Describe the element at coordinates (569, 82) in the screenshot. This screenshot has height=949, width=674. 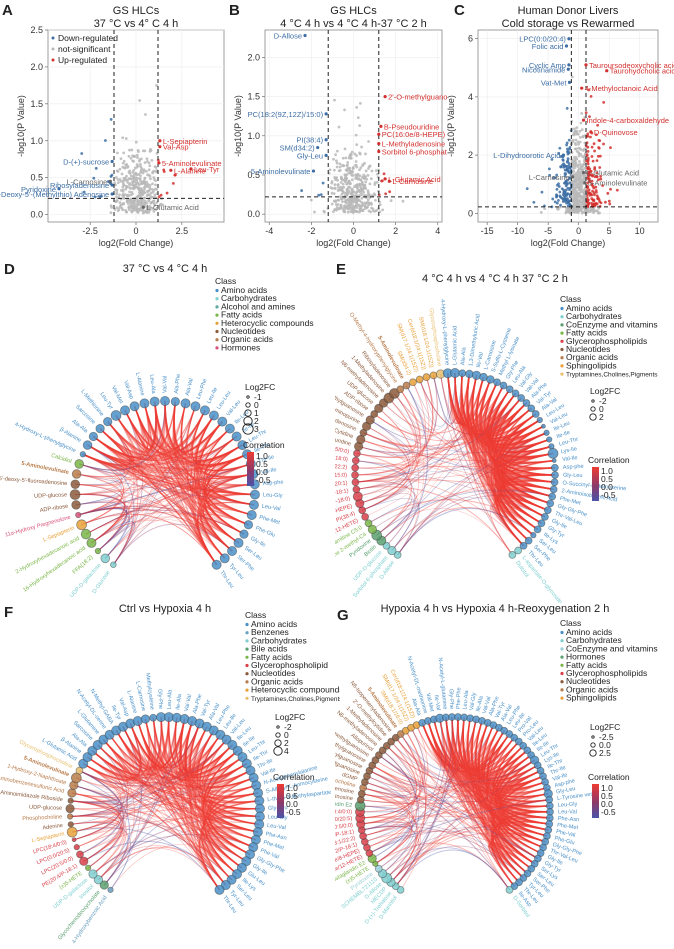
I see `annotated-point` at that location.